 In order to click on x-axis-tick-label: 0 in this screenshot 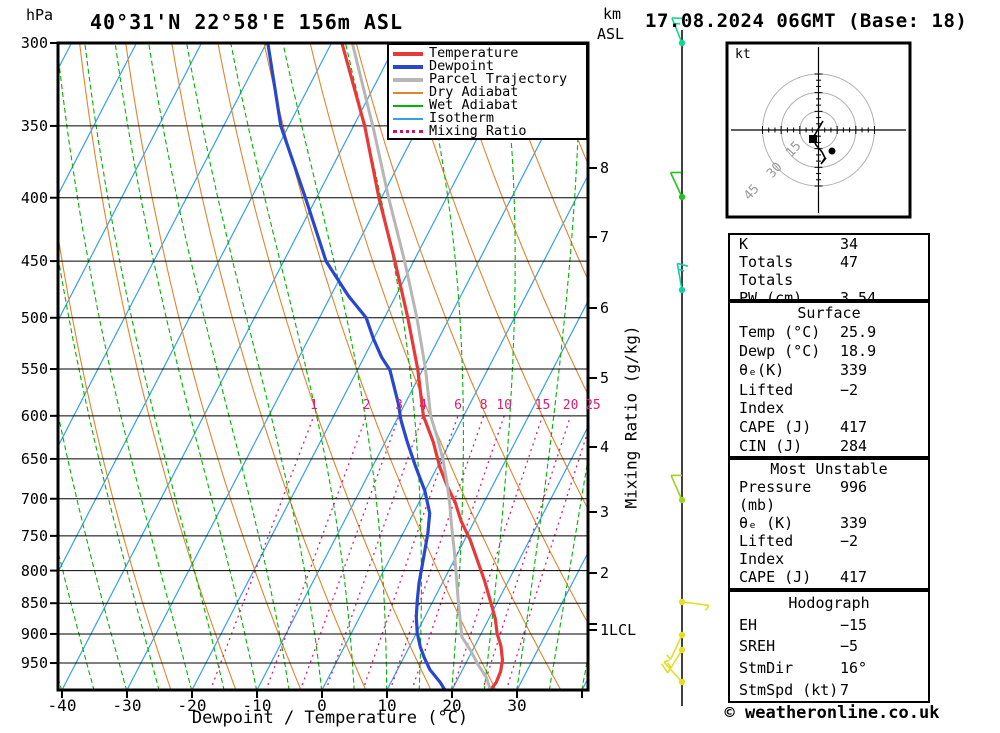, I will do `click(322, 705)`.